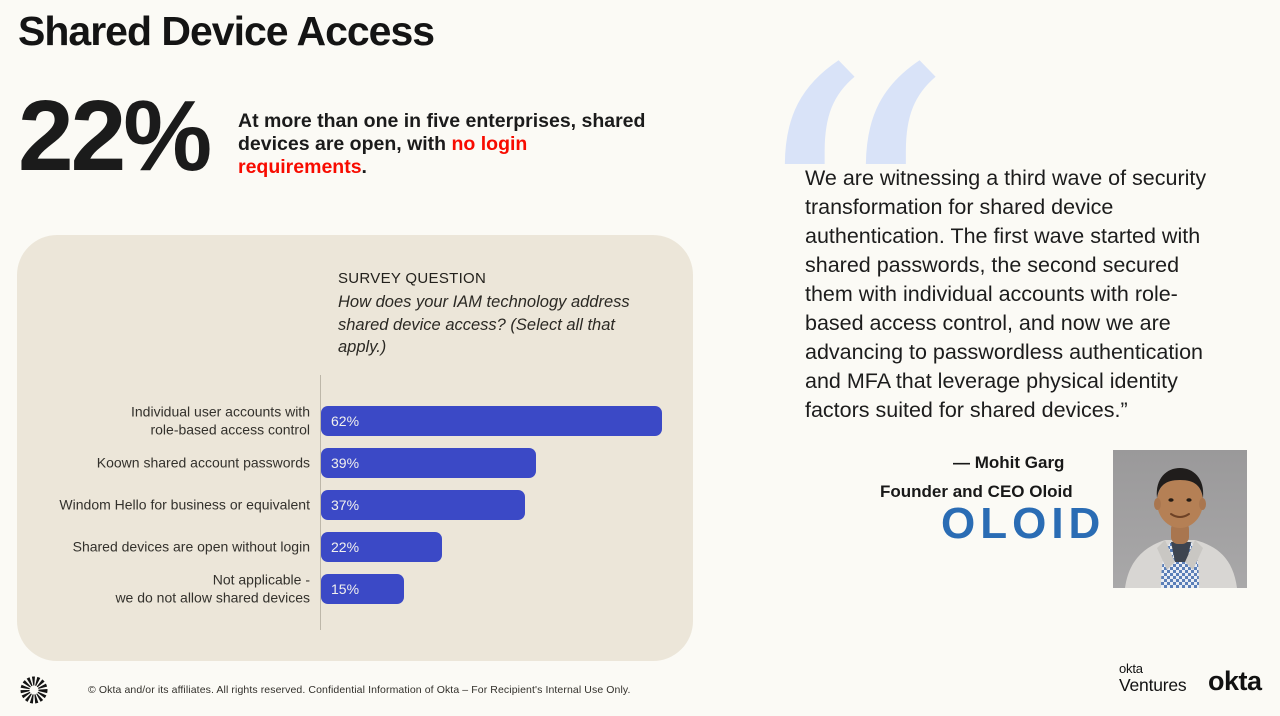 Image resolution: width=1280 pixels, height=716 pixels. Describe the element at coordinates (1009, 462) in the screenshot. I see `quote-attribution: — Mohit Garg` at that location.